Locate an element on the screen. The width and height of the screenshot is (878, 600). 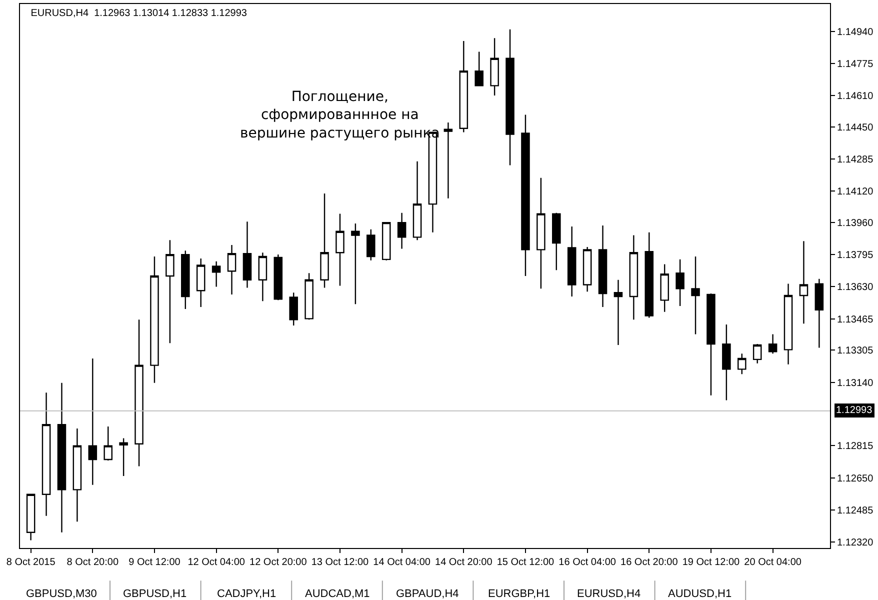
y-tick-label: 1.14940 is located at coordinates (855, 32).